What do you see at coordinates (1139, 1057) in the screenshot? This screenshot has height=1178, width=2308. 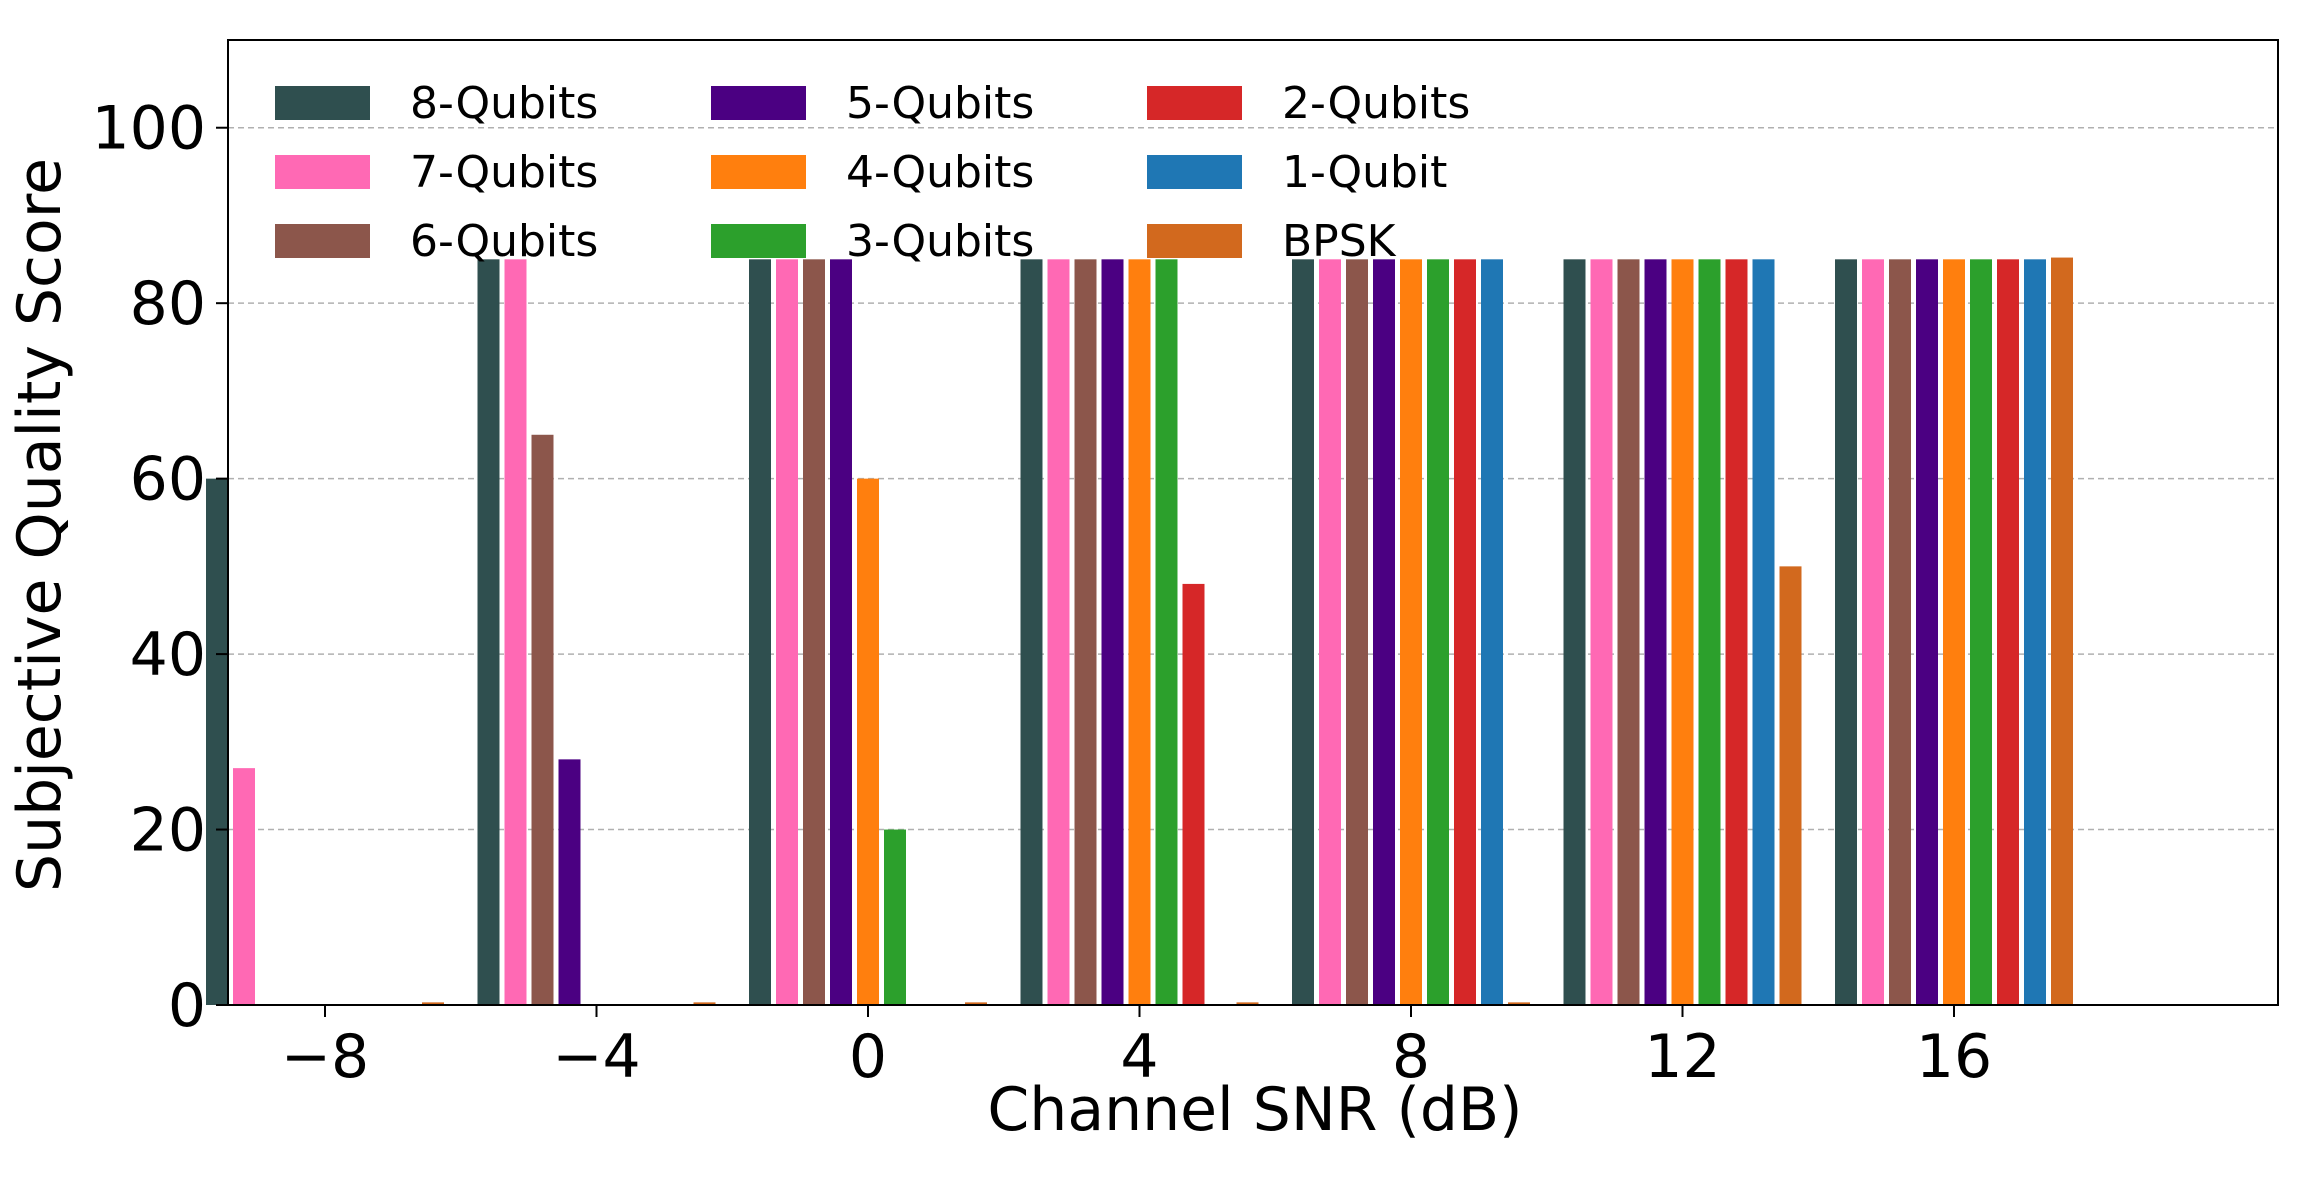 I see `x-tick-label: 4` at bounding box center [1139, 1057].